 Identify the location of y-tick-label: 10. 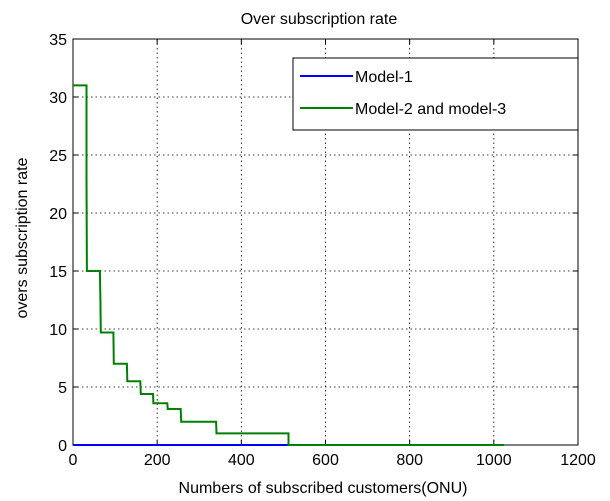
(58, 330).